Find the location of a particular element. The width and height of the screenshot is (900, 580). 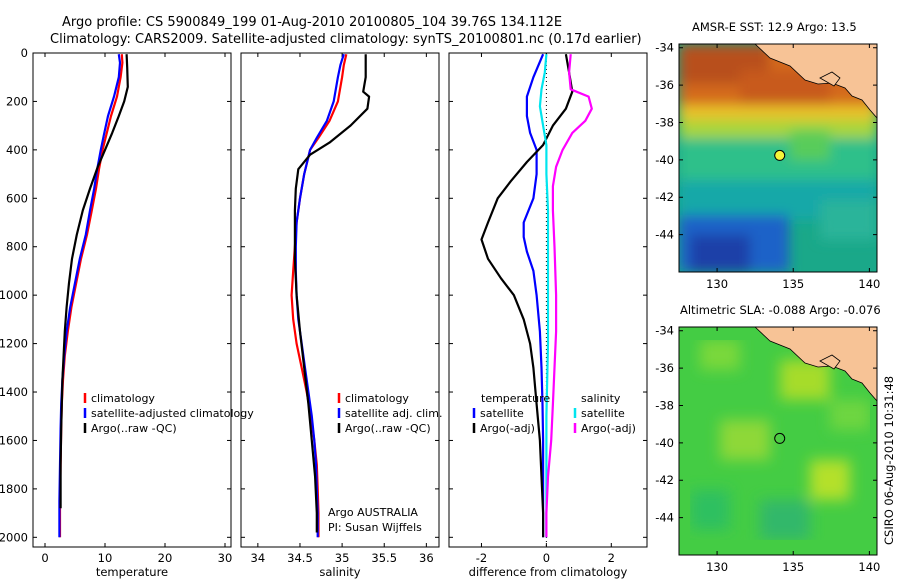

x-tick-label: -2 is located at coordinates (481, 558).